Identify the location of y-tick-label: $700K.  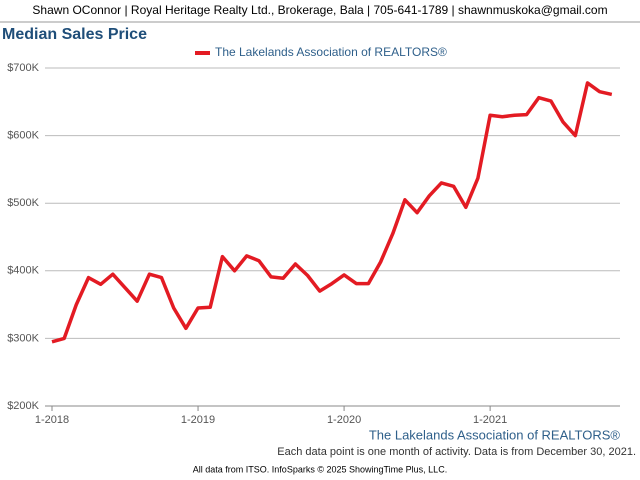
(23, 68).